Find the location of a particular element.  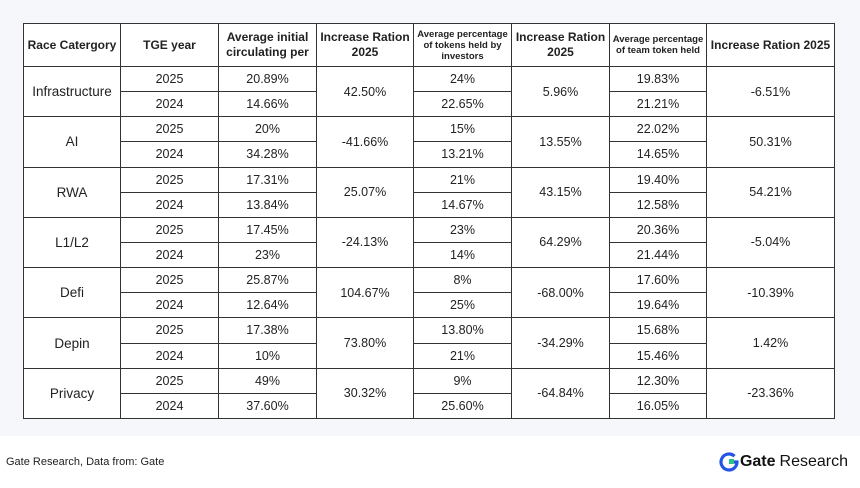

investor-increase-cell: -64.84% is located at coordinates (560, 393).